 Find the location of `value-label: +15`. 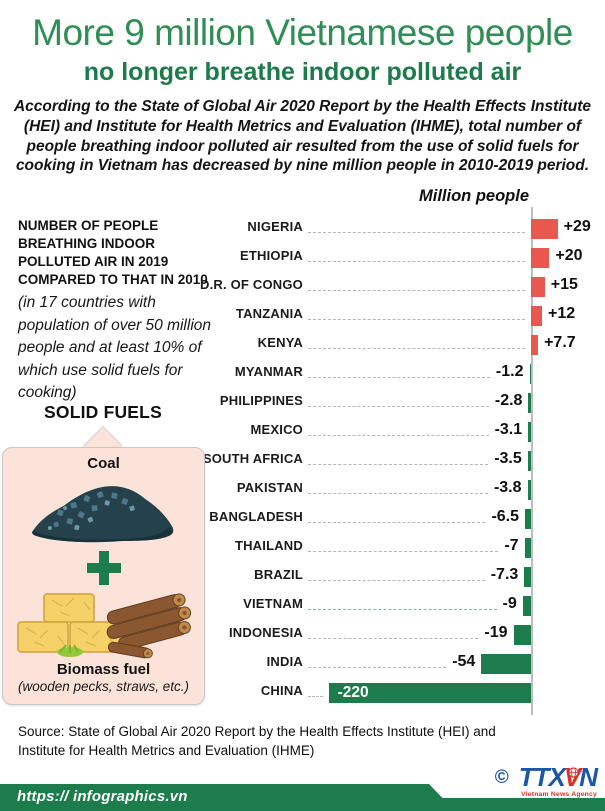

value-label: +15 is located at coordinates (564, 284).